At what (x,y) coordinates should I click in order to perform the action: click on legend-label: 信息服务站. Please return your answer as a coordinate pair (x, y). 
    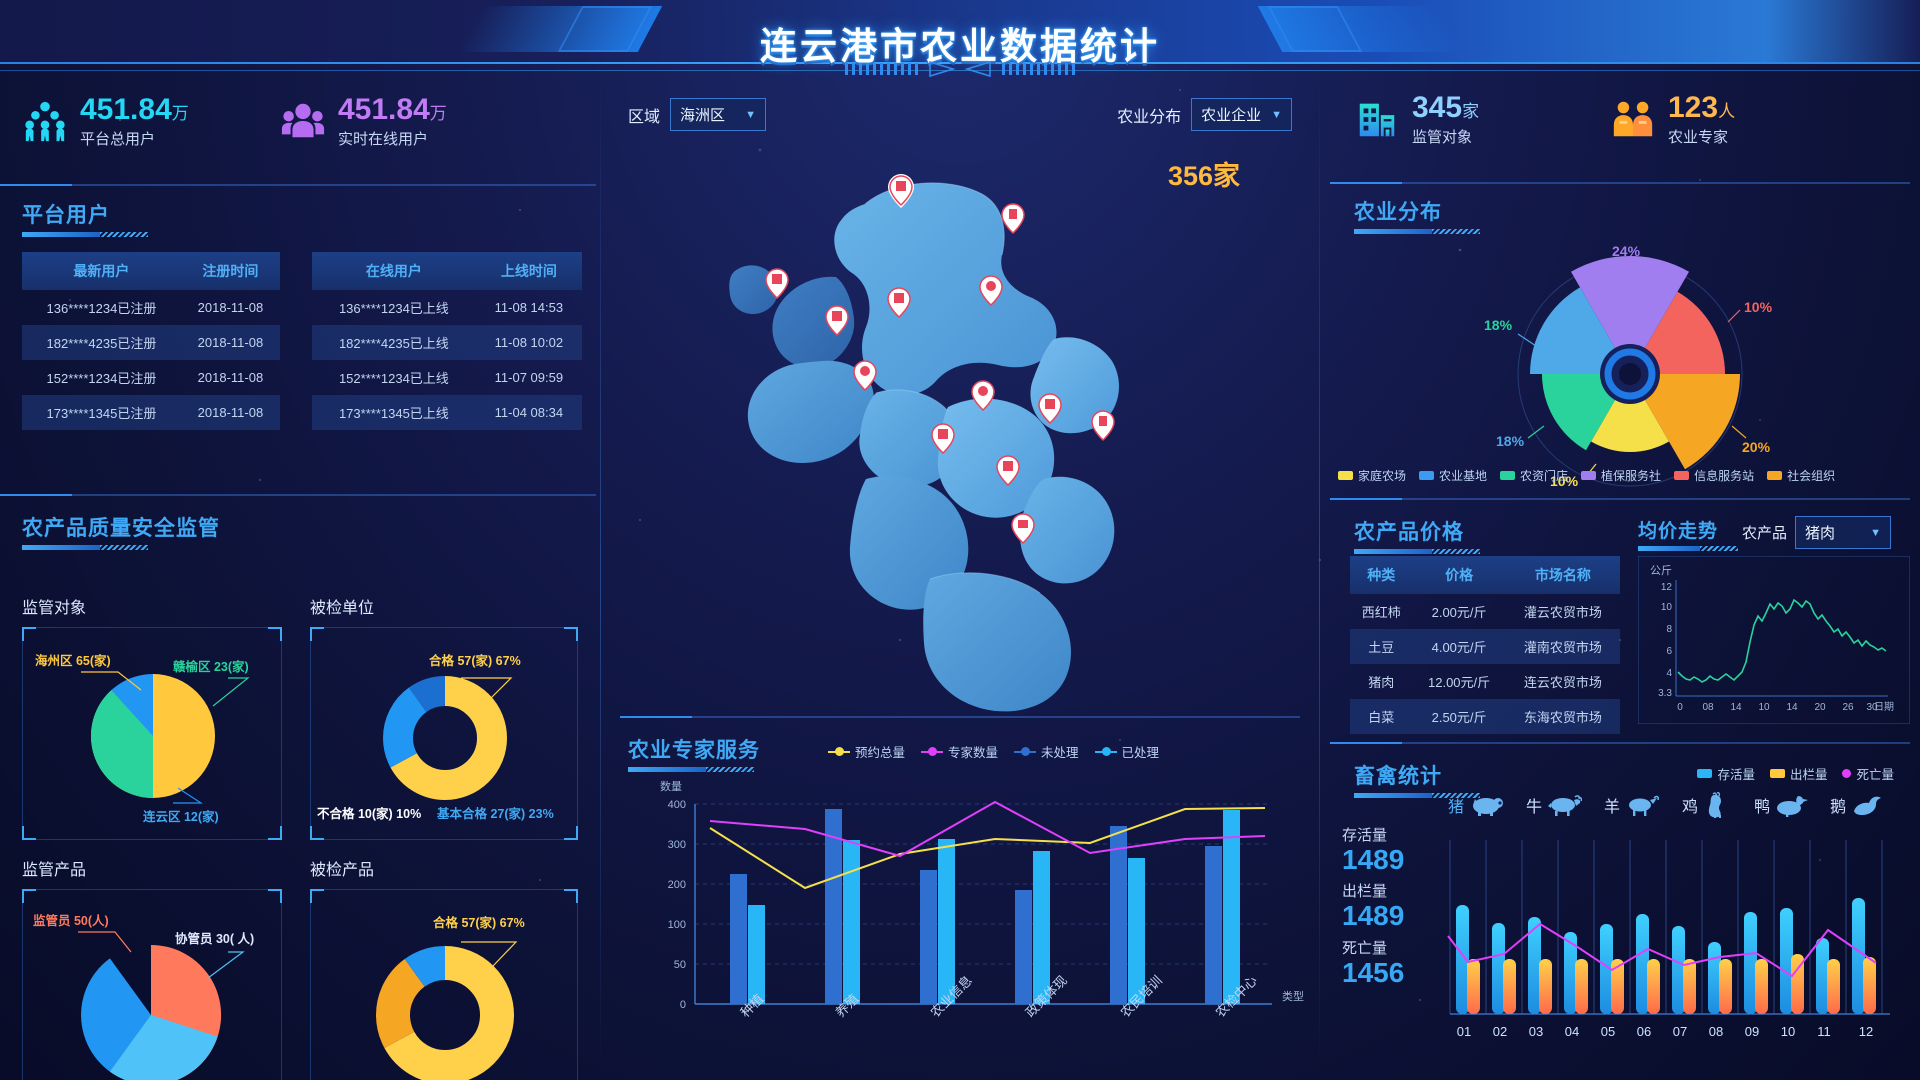
    Looking at the image, I should click on (1724, 476).